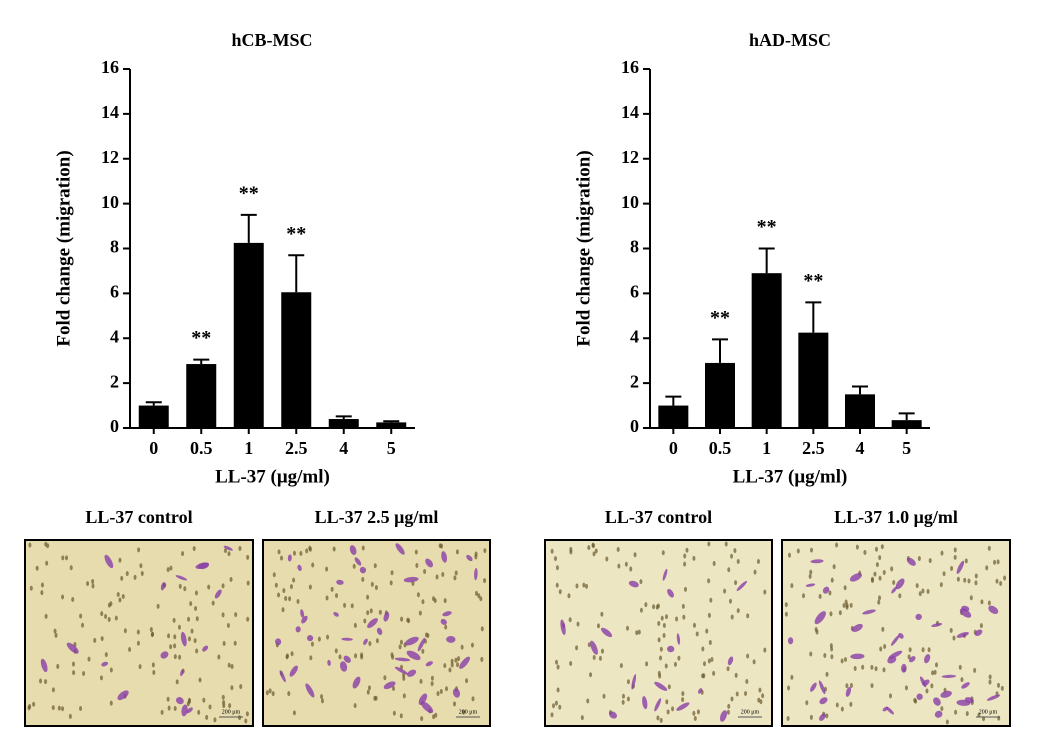 Image resolution: width=1041 pixels, height=736 pixels. Describe the element at coordinates (201, 448) in the screenshot. I see `x-tick-label: 0.5` at that location.